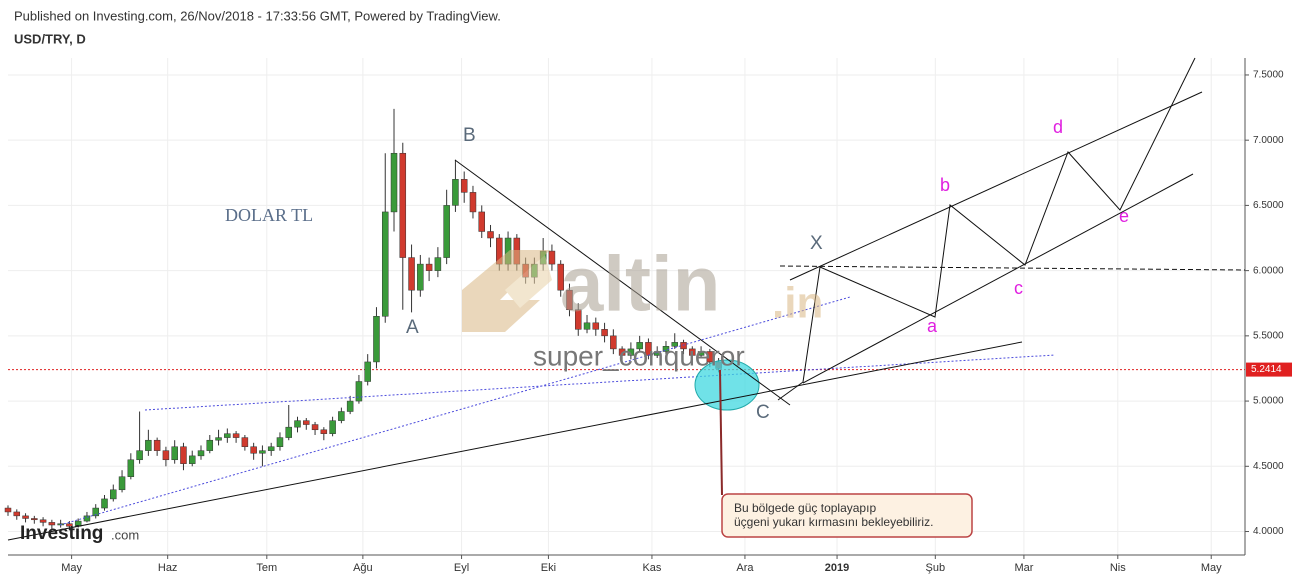 This screenshot has height=585, width=1299. What do you see at coordinates (61, 533) in the screenshot?
I see `logo: Investing` at bounding box center [61, 533].